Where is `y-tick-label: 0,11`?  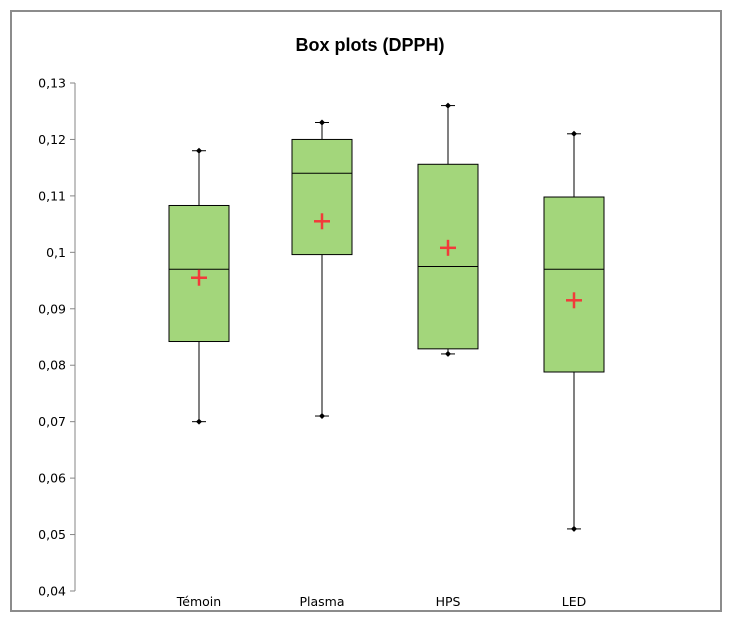
y-tick-label: 0,11 is located at coordinates (52, 195).